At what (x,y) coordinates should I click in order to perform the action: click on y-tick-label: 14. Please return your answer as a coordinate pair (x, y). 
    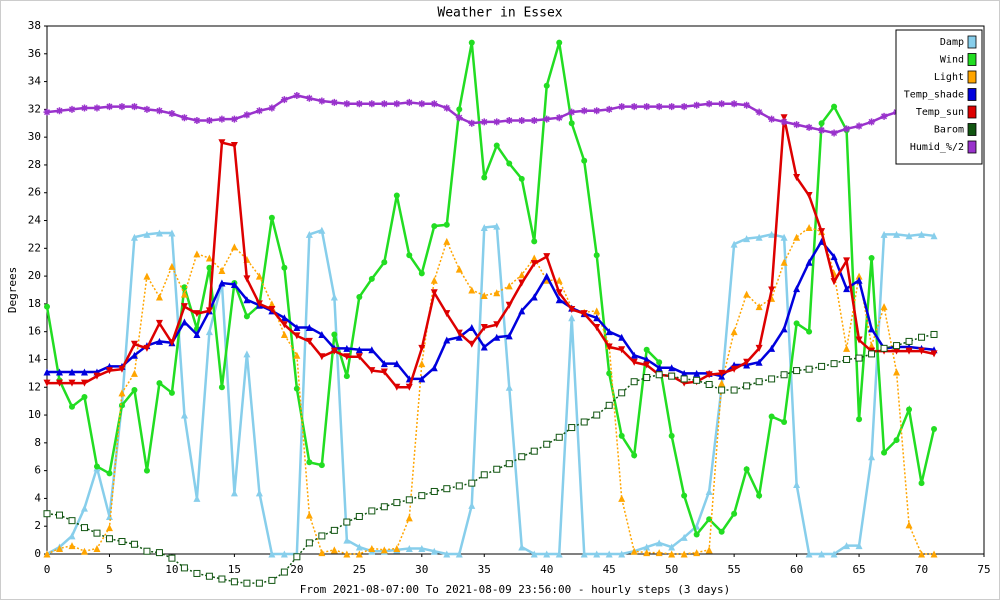
    Looking at the image, I should click on (35, 358).